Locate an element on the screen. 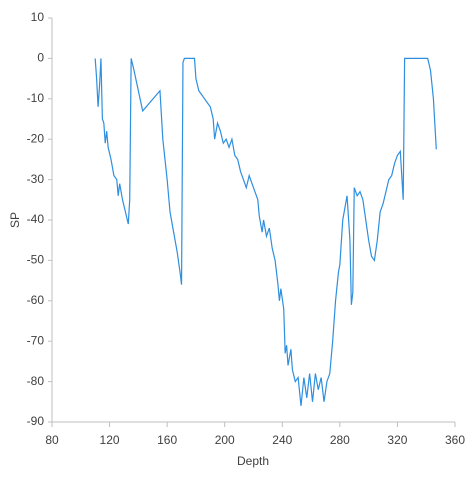 The image size is (474, 478). y-tick-label: -20 is located at coordinates (36, 138).